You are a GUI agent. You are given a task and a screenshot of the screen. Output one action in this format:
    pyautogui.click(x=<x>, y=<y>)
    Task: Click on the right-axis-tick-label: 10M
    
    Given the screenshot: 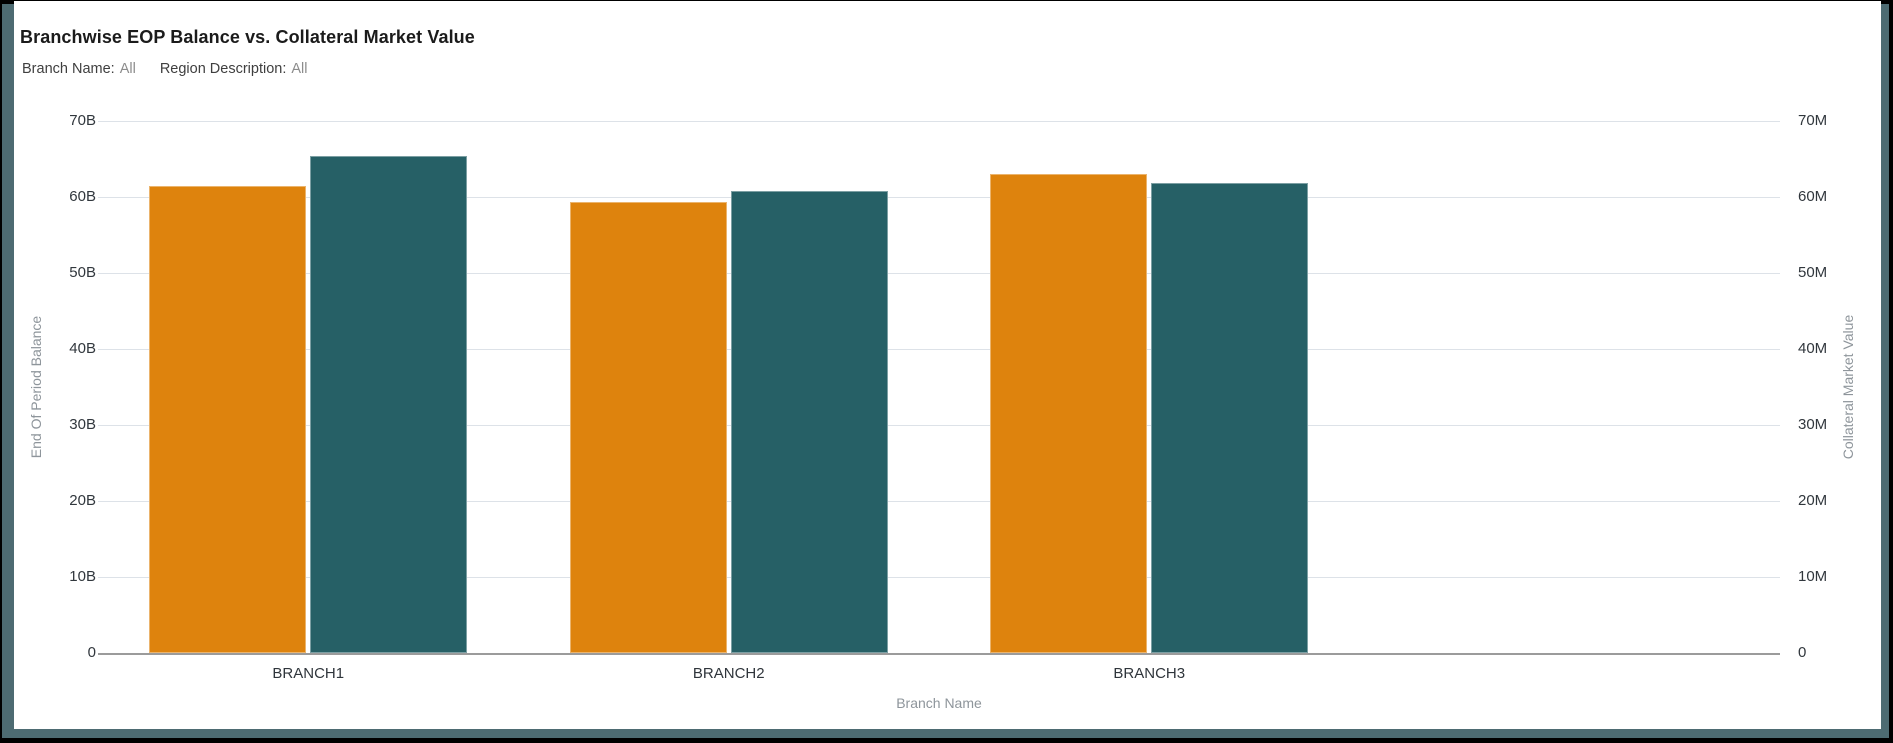 What is the action you would take?
    pyautogui.click(x=1813, y=576)
    